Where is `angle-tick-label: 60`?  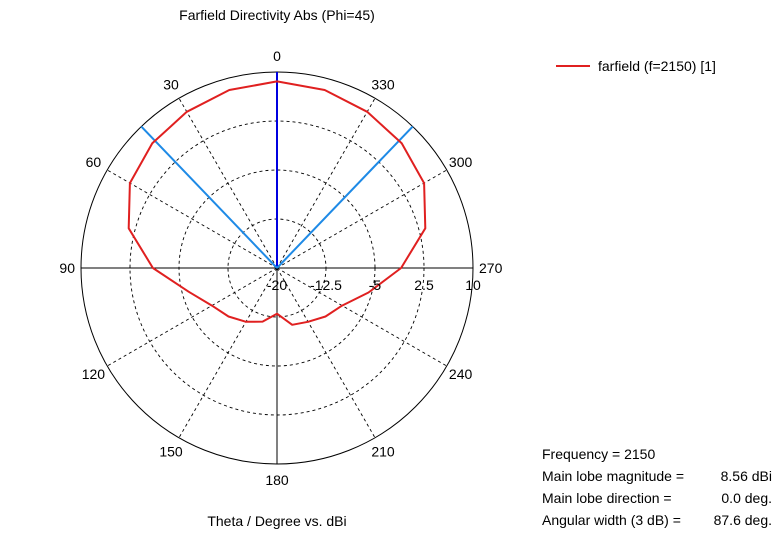 angle-tick-label: 60 is located at coordinates (94, 162).